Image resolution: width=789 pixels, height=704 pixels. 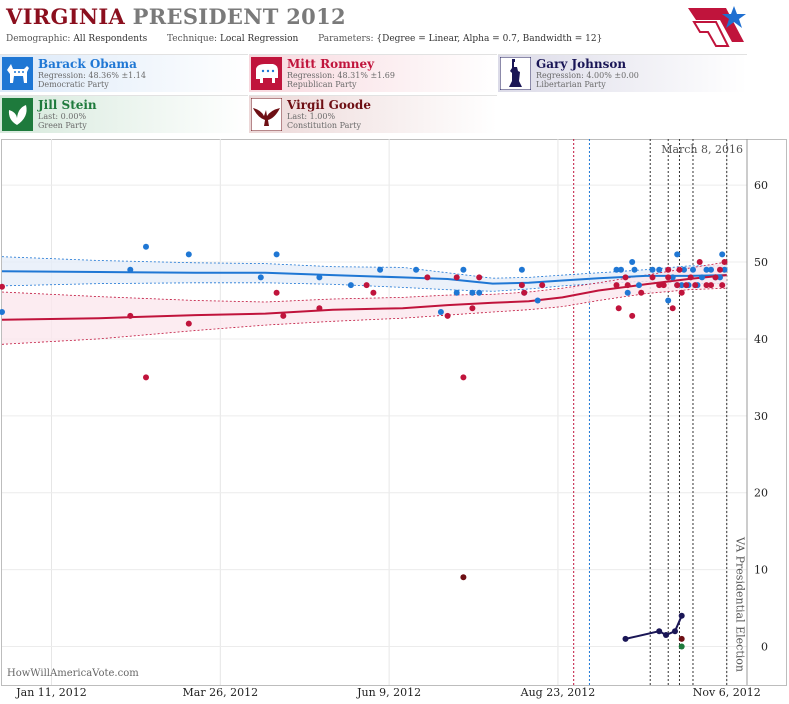 What do you see at coordinates (515, 73) in the screenshot?
I see `statue-of-liberty-icon` at bounding box center [515, 73].